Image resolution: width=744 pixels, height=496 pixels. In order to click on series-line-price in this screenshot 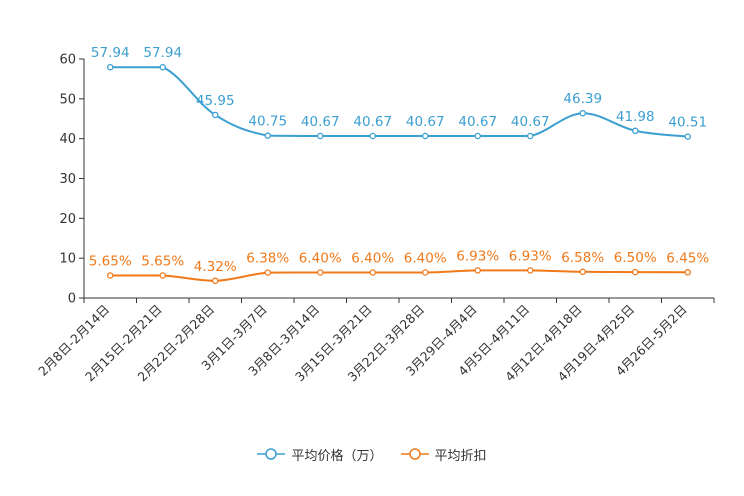, I will do `click(399, 102)`.